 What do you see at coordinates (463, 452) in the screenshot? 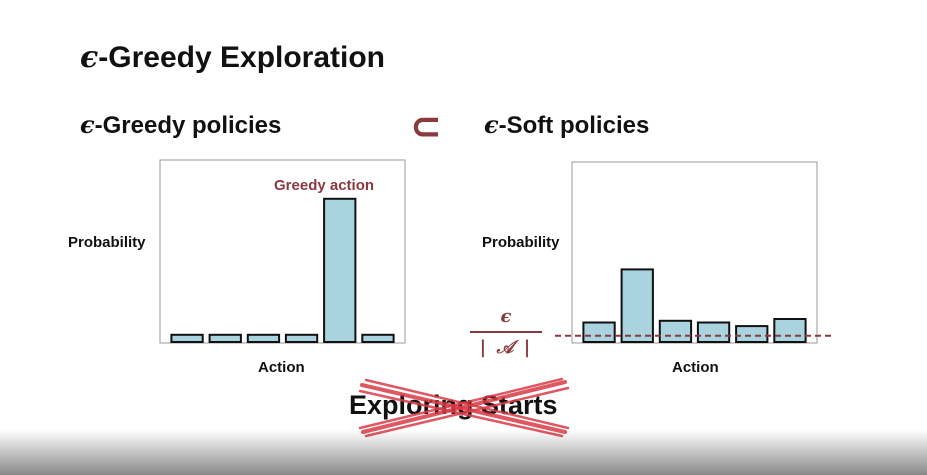
I see `video-bottom-shade` at bounding box center [463, 452].